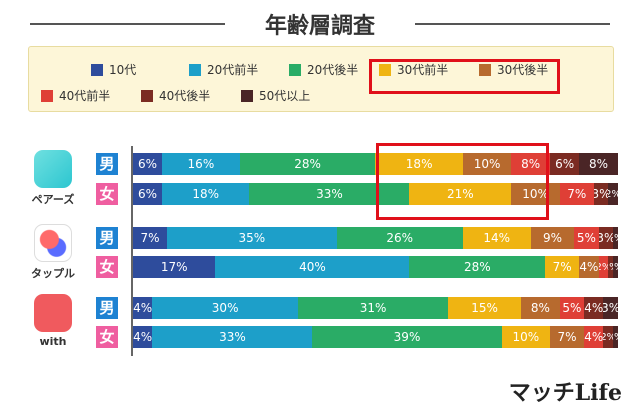  I want to click on legend: 10代 20代前半 20代後半 30代前半 30代後半 40代前半 40代後半 50代以上, so click(321, 79).